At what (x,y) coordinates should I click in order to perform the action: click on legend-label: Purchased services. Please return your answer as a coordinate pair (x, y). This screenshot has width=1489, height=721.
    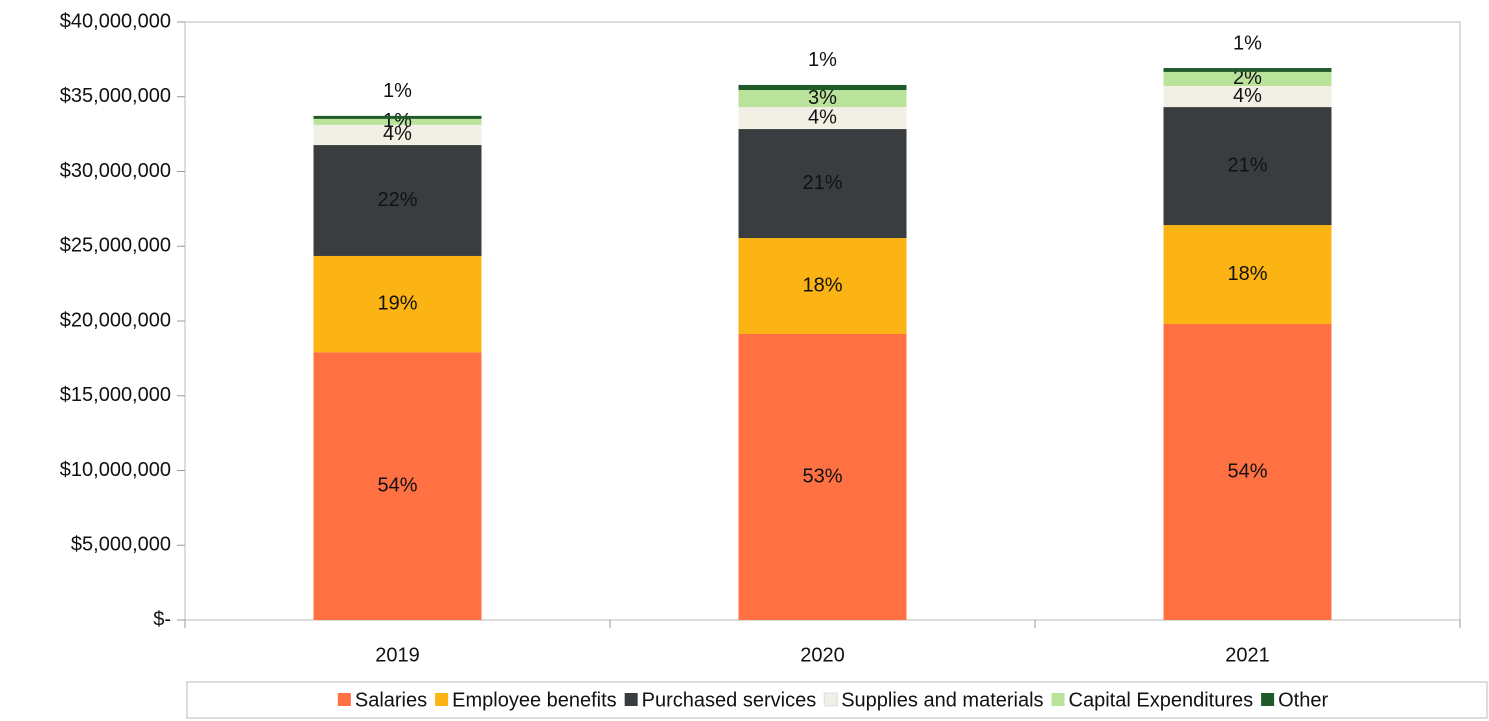
    Looking at the image, I should click on (729, 700).